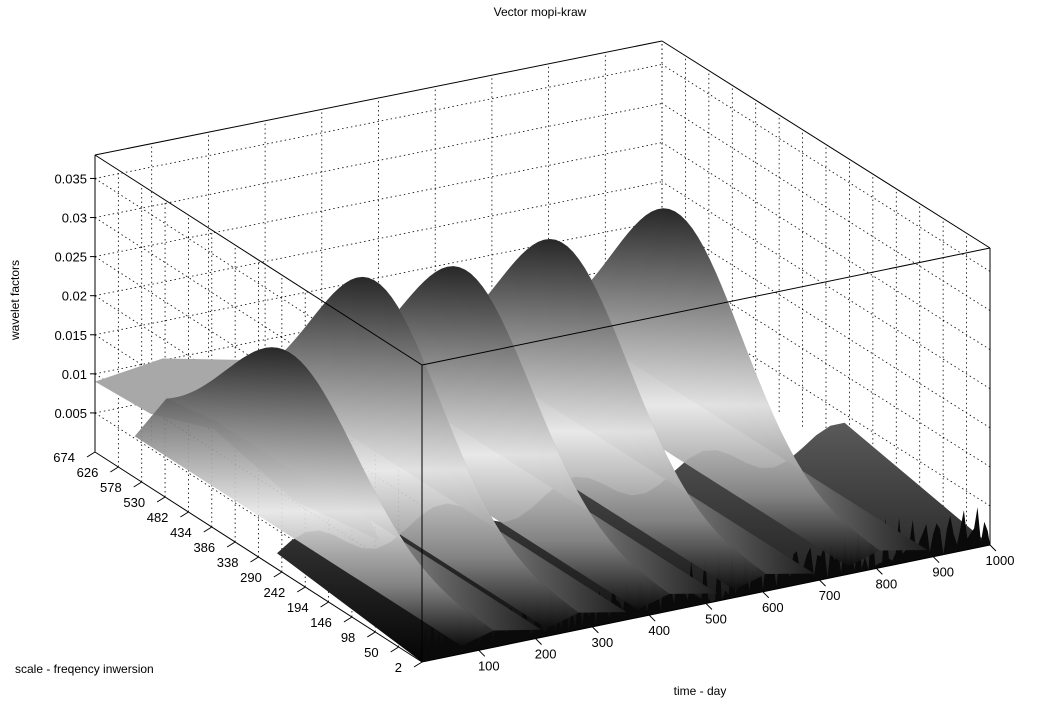 The width and height of the screenshot is (1039, 706). Describe the element at coordinates (204, 547) in the screenshot. I see `y-tick-label: 386` at that location.